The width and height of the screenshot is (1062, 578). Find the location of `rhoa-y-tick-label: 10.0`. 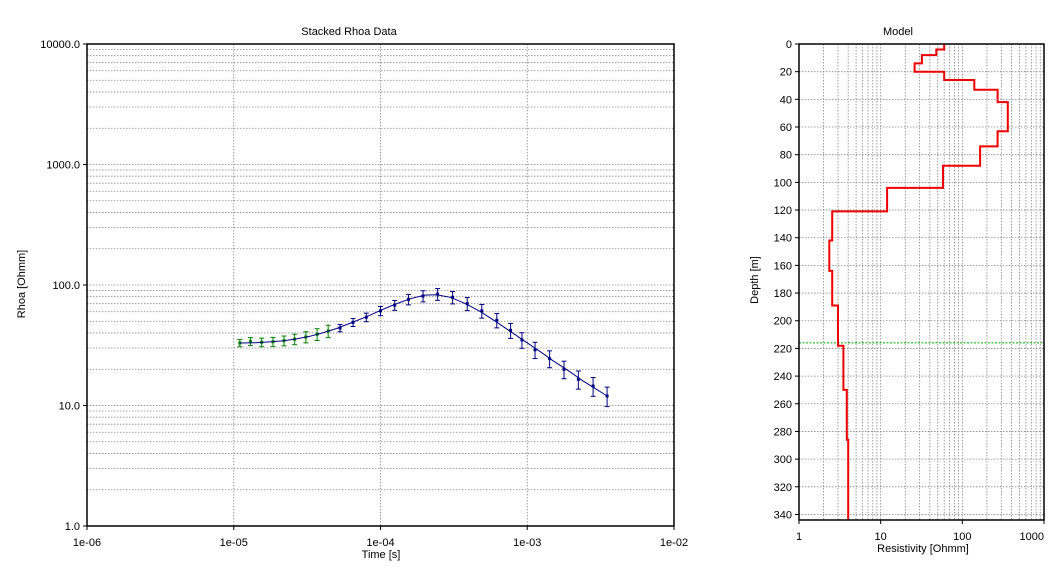

rhoa-y-tick-label: 10.0 is located at coordinates (69, 407).